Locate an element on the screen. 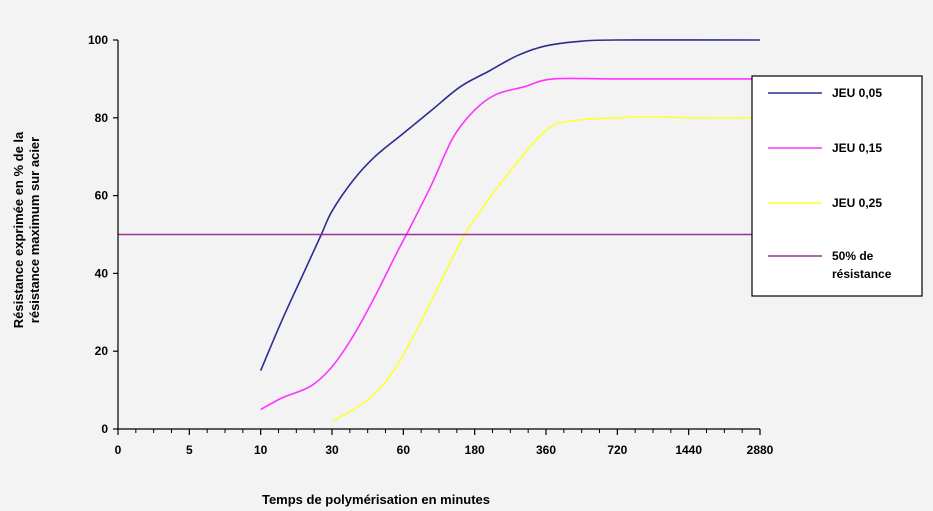 The width and height of the screenshot is (933, 511). y-tick-label: 60 is located at coordinates (102, 196).